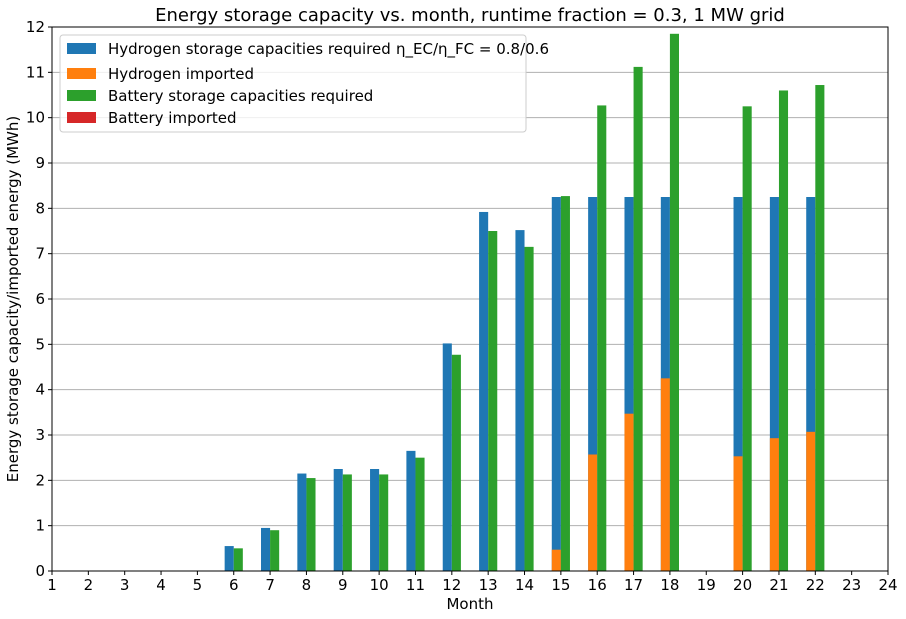 The width and height of the screenshot is (906, 619). What do you see at coordinates (40, 435) in the screenshot?
I see `y-tick-label: 3` at bounding box center [40, 435].